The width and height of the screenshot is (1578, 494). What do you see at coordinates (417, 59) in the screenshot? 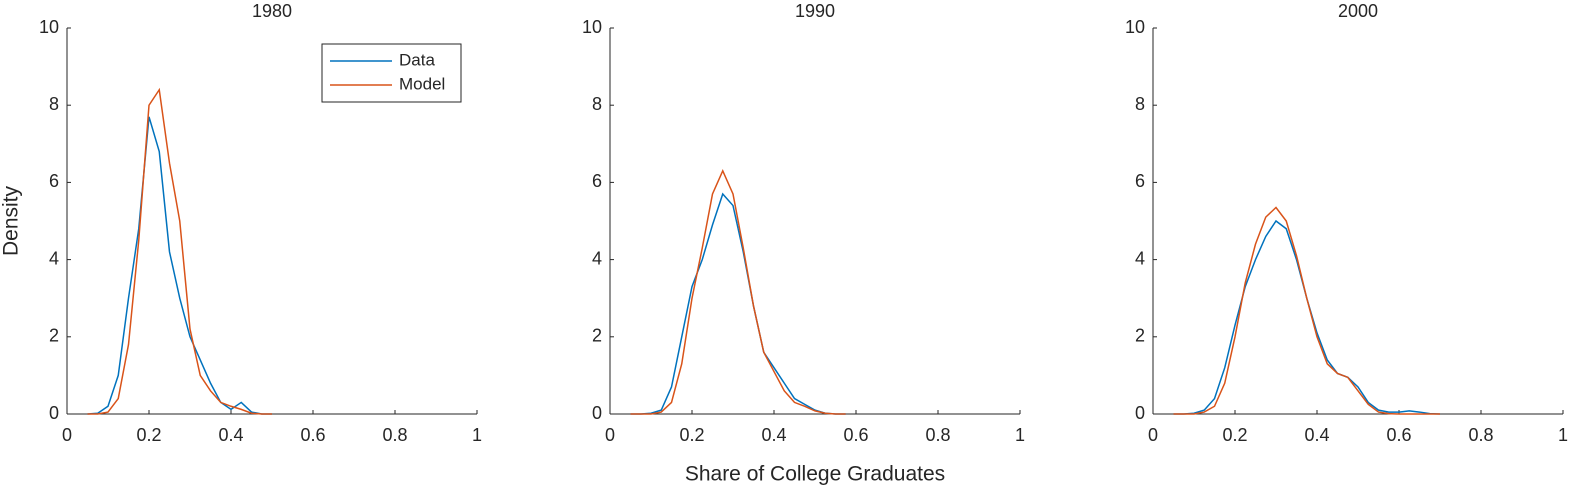
I see `legend-label: Data` at bounding box center [417, 59].